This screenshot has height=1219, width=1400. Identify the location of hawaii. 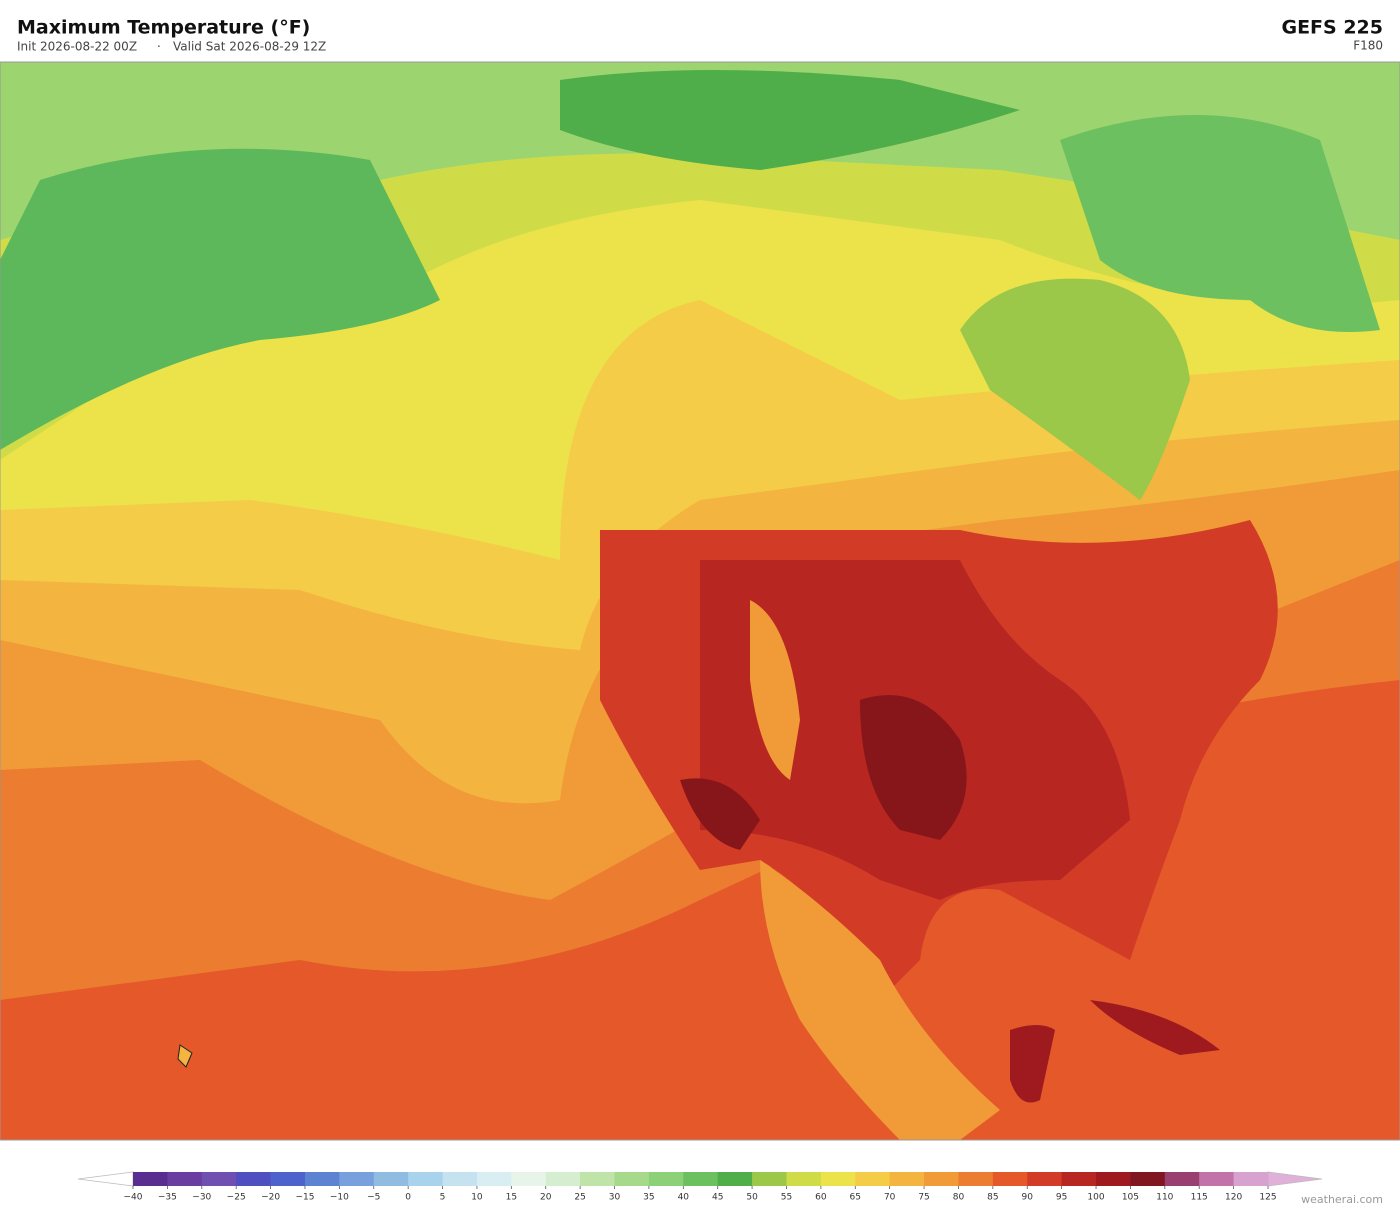
(185, 1056).